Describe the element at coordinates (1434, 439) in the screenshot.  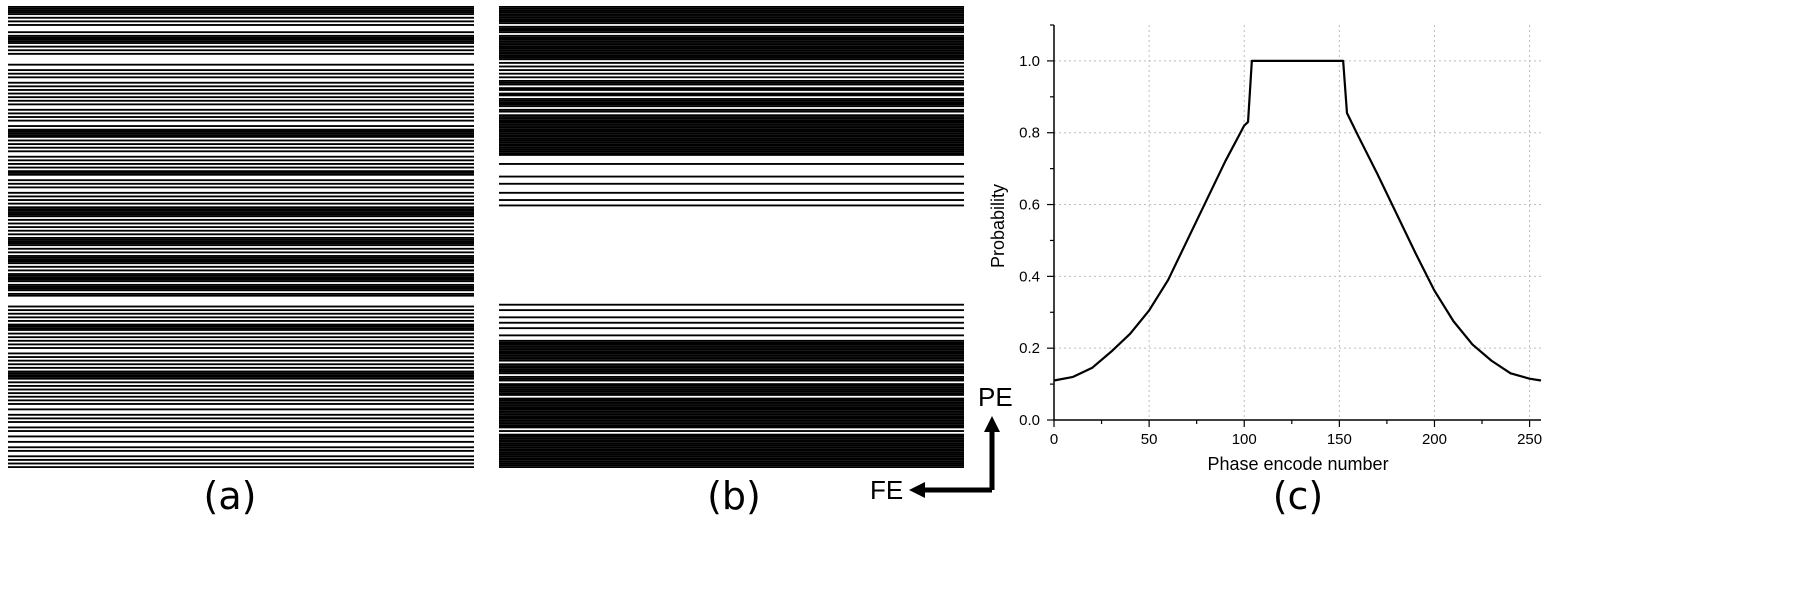
I see `x-tick-label: 200` at that location.